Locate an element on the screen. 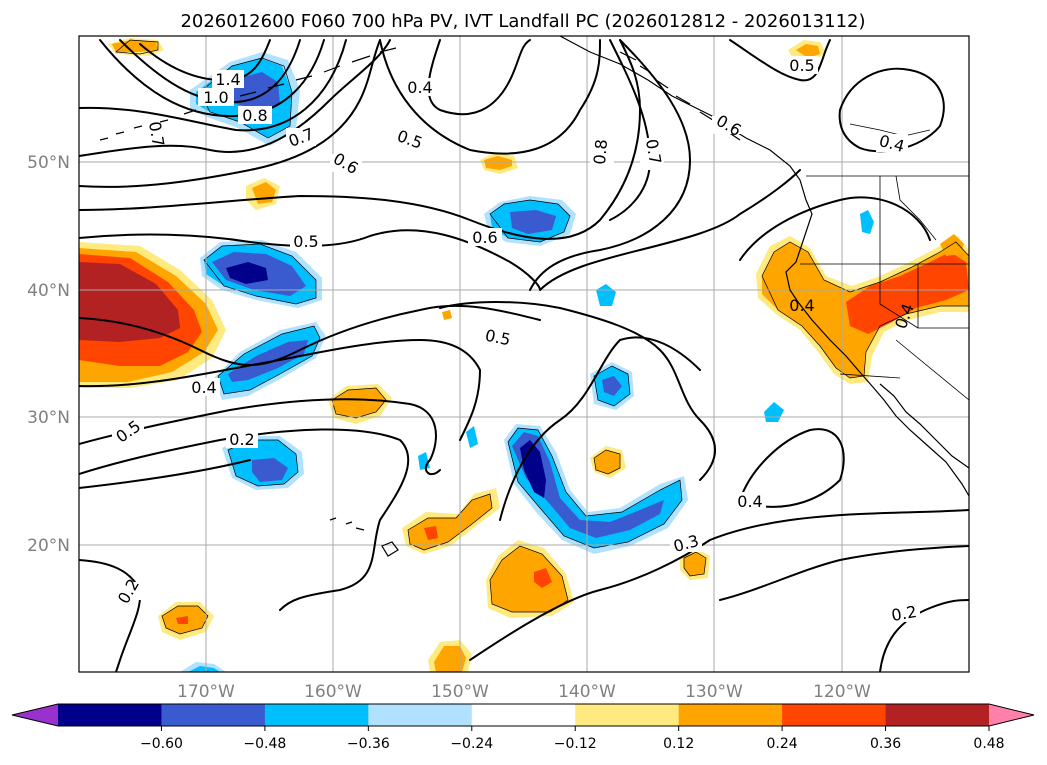 The height and width of the screenshot is (765, 1047). lon-label: 160°W is located at coordinates (333, 692).